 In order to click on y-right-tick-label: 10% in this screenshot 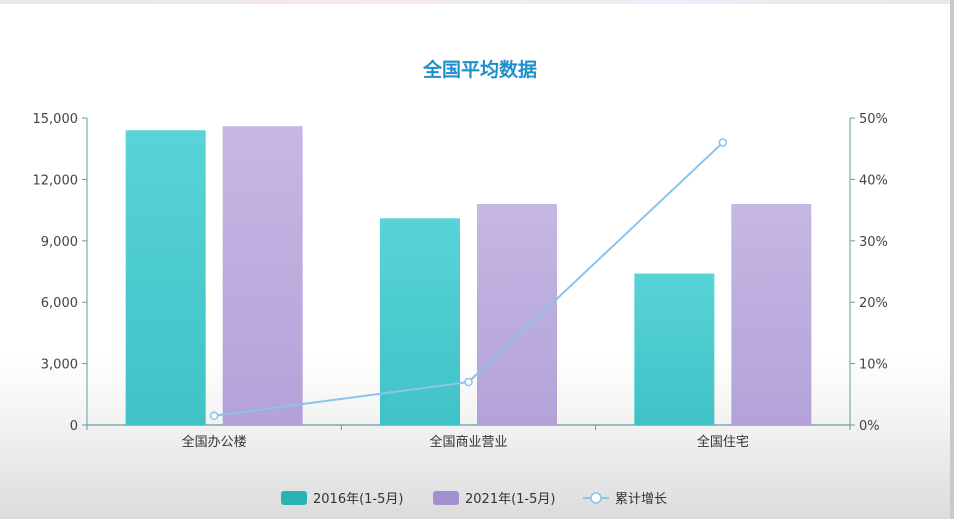, I will do `click(873, 365)`.